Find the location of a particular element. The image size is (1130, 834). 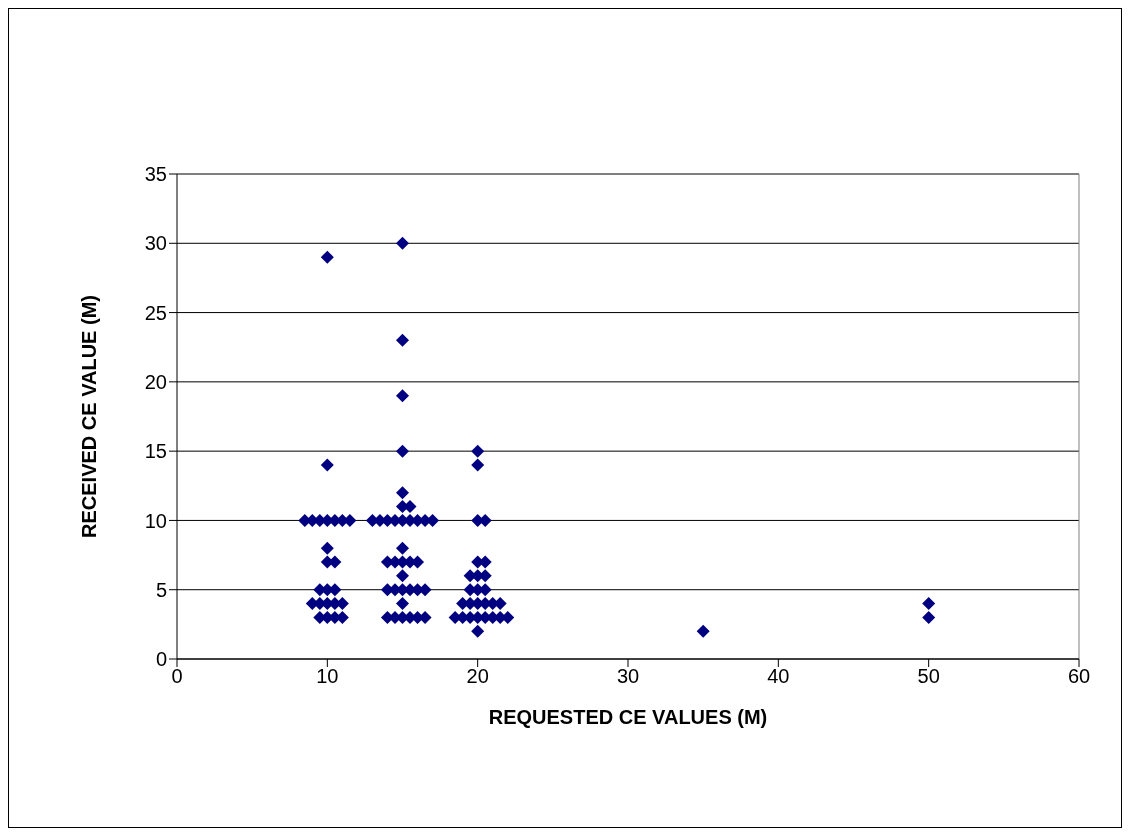

x-tick-label: 60 is located at coordinates (1079, 676).